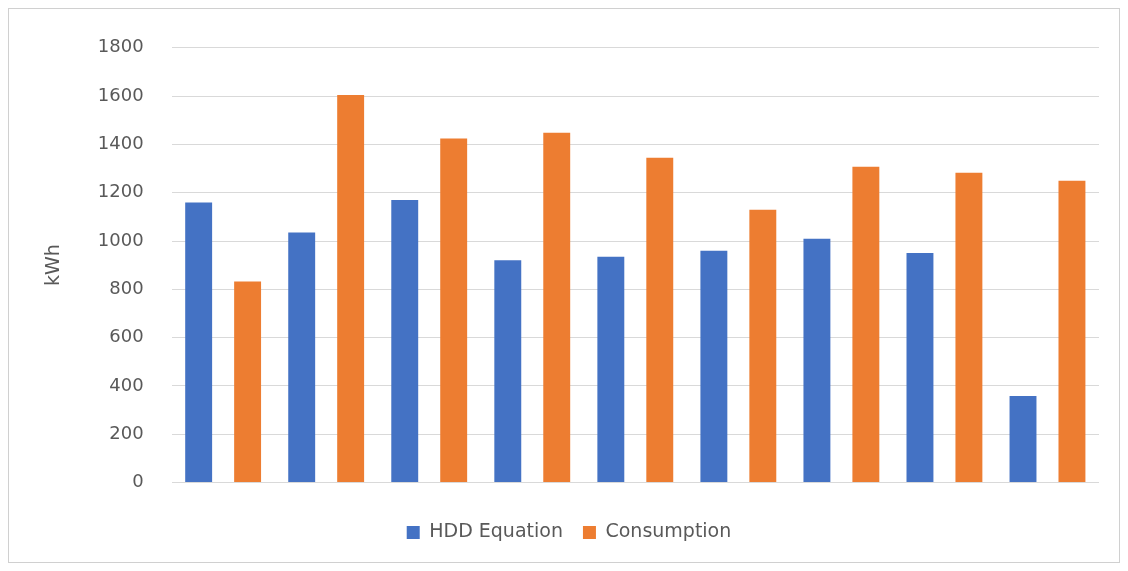 The height and width of the screenshot is (571, 1128). I want to click on legend-label: HDD Equation, so click(496, 530).